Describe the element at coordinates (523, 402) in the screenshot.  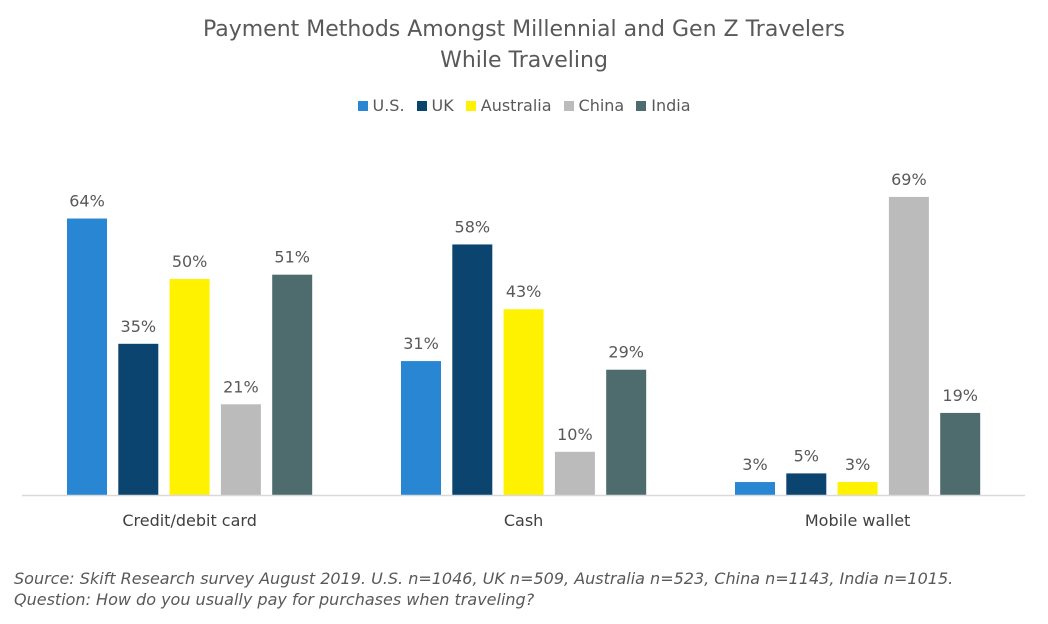
I see `bar-cash-australia` at that location.